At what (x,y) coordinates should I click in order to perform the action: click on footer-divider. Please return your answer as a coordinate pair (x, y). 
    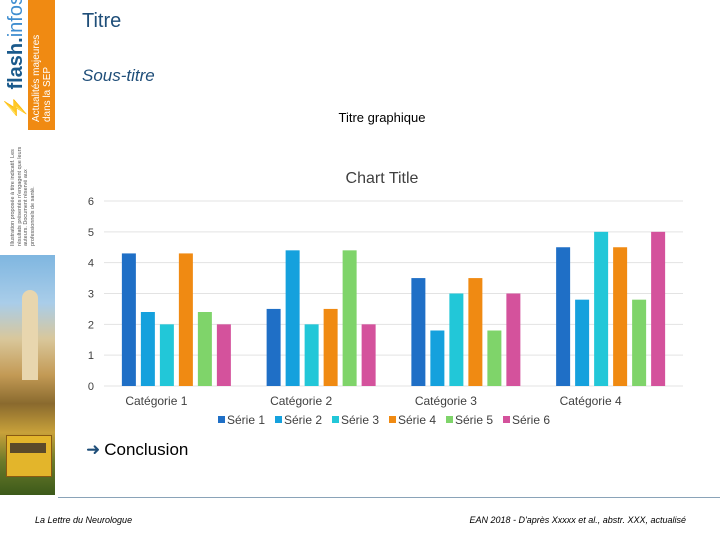
    Looking at the image, I should click on (389, 497).